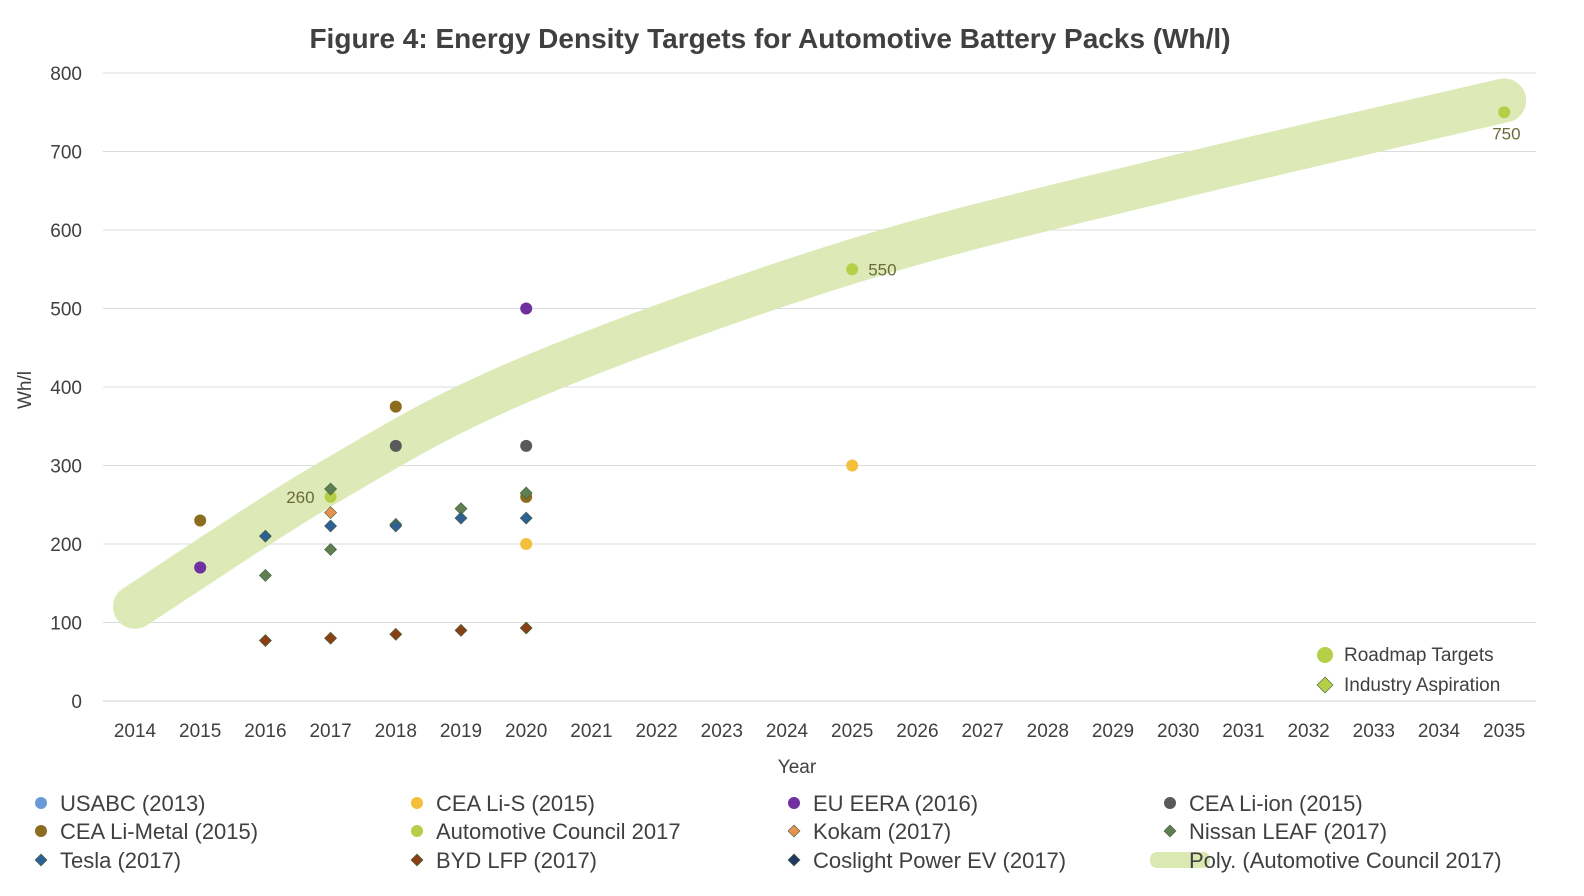 The image size is (1584, 896). I want to click on x-tick-label: 2025, so click(852, 731).